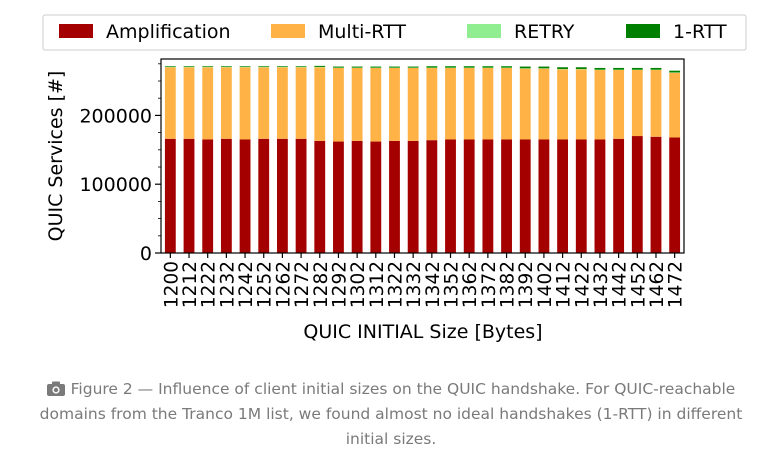  I want to click on x-tick-label-1402: 1402, so click(545, 284).